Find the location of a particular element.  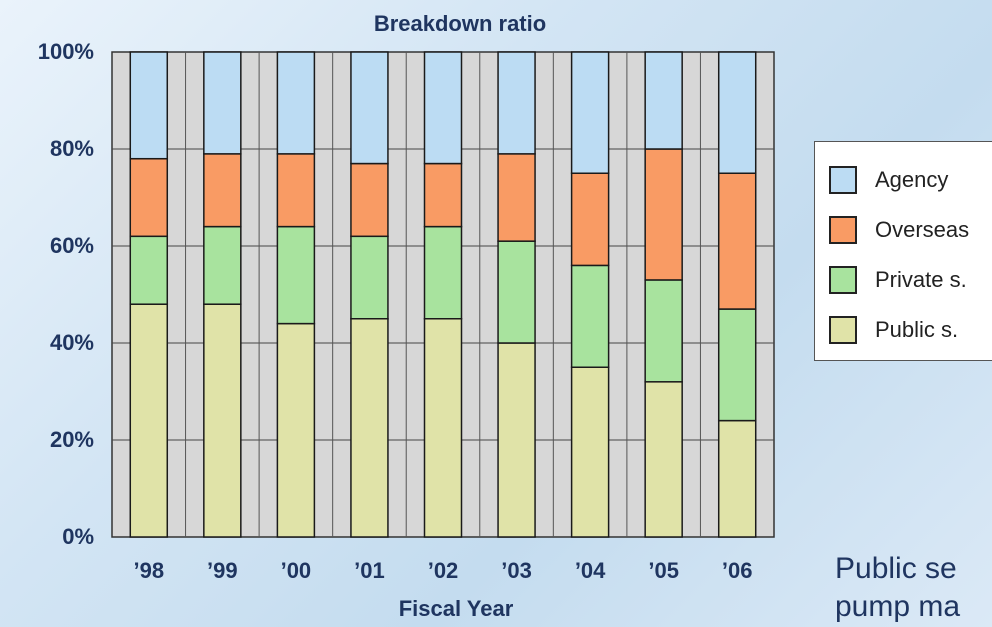

y-axis-ticks: 0% 20% 40% 60% 80% 100% is located at coordinates (66, 294).